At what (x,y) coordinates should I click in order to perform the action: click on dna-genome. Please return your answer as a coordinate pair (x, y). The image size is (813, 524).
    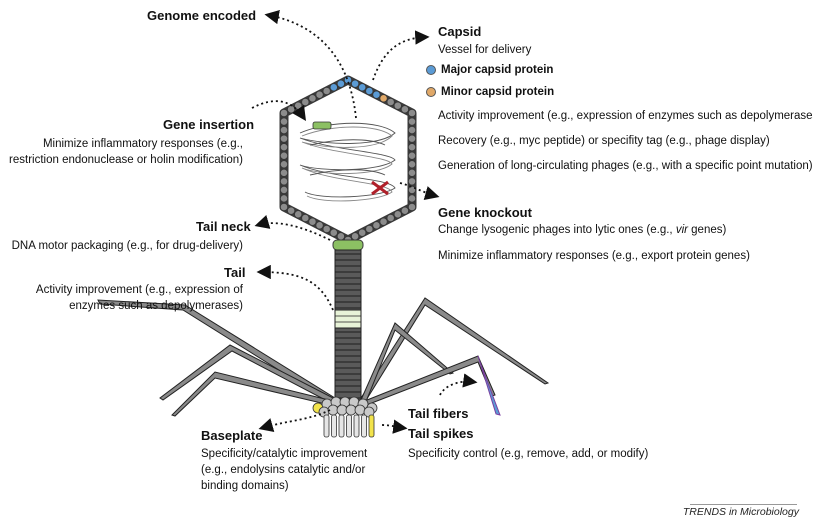
    Looking at the image, I should click on (347, 162).